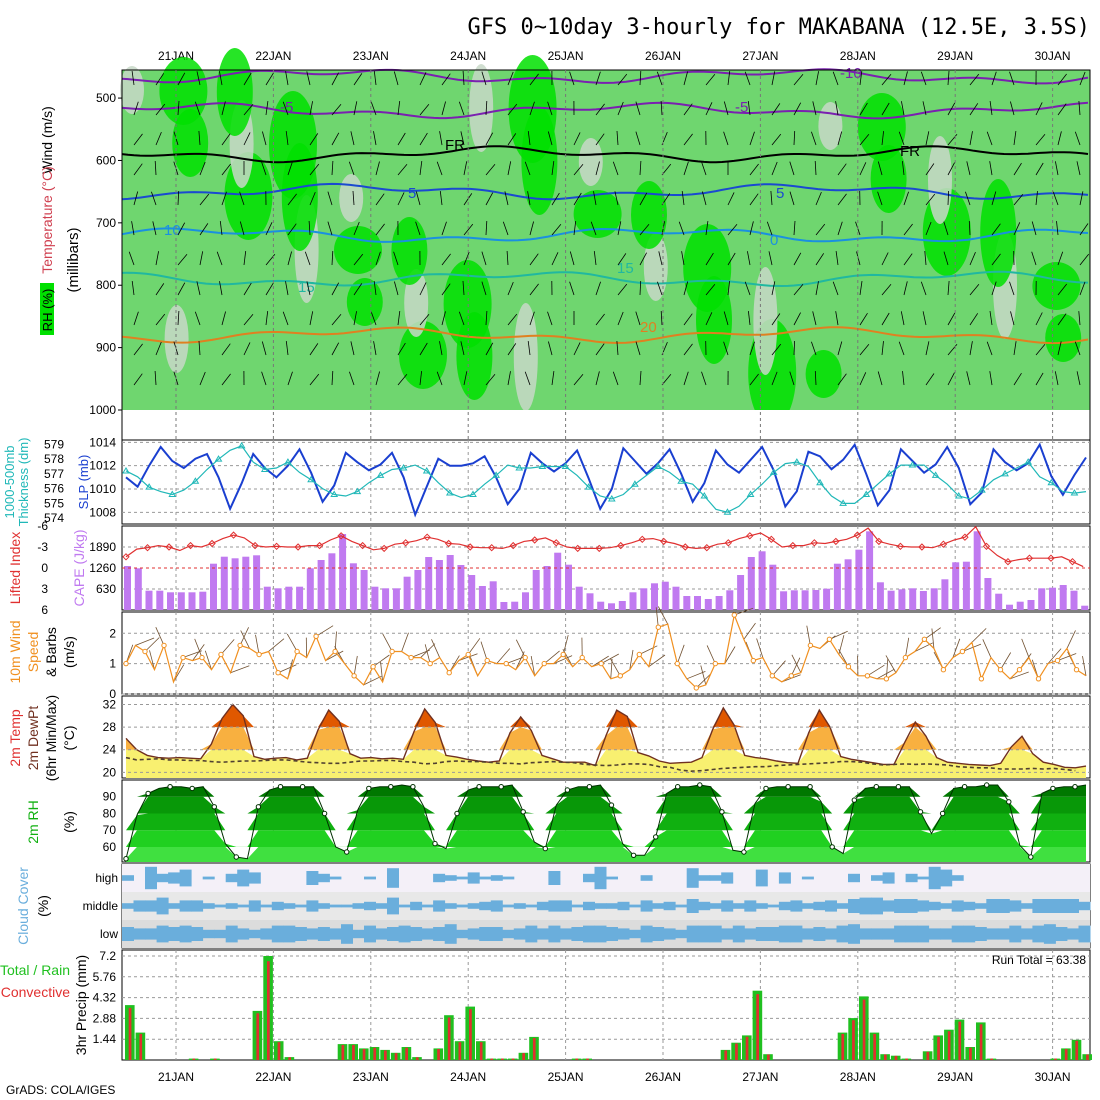  Describe the element at coordinates (42, 547) in the screenshot. I see `li-tick: -3` at that location.